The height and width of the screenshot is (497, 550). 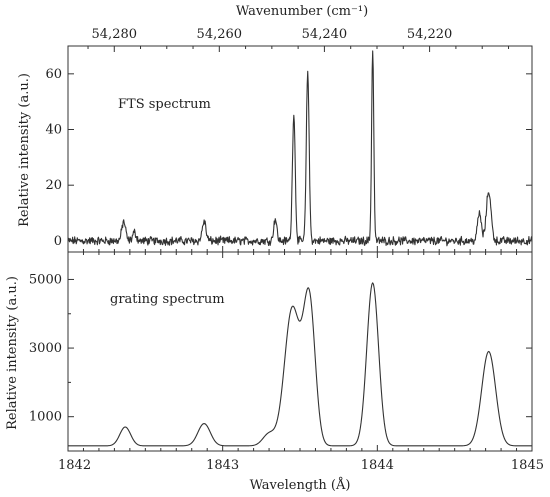 I want to click on grating-y-tick-label: 5000, so click(x=45, y=279).